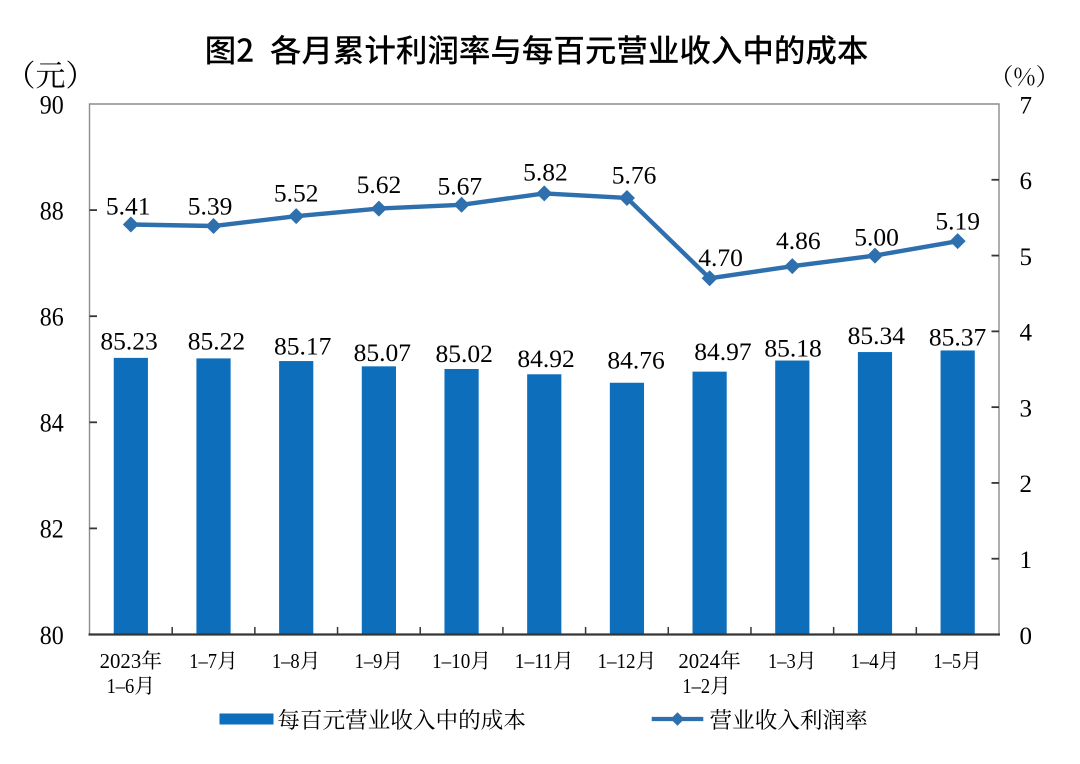 Image resolution: width=1080 pixels, height=764 pixels. I want to click on svg-text: 2023, so click(121, 661).